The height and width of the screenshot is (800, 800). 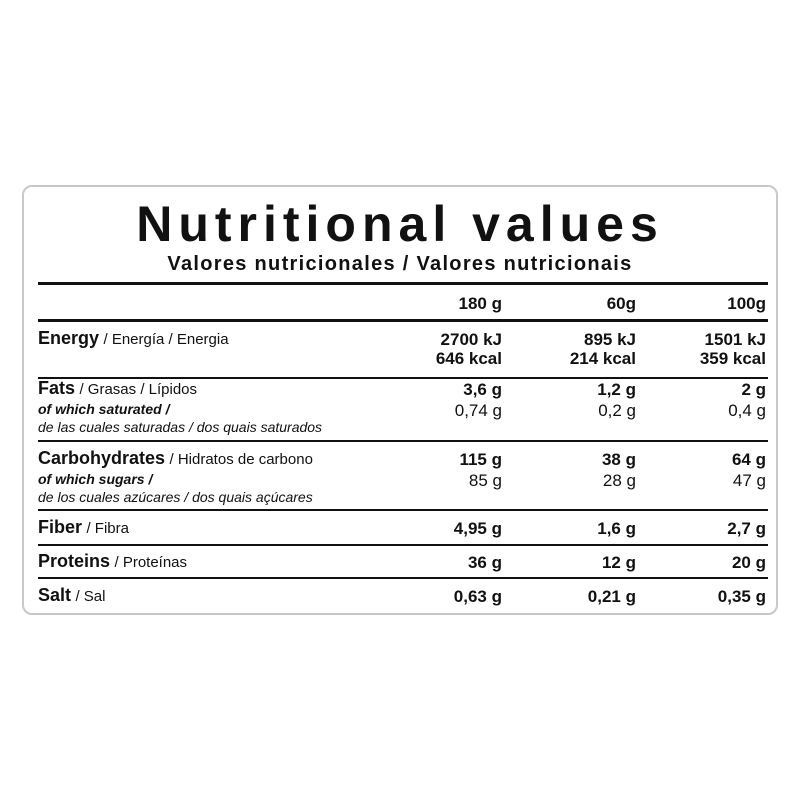 What do you see at coordinates (611, 596) in the screenshot?
I see `value: 0,21 g` at bounding box center [611, 596].